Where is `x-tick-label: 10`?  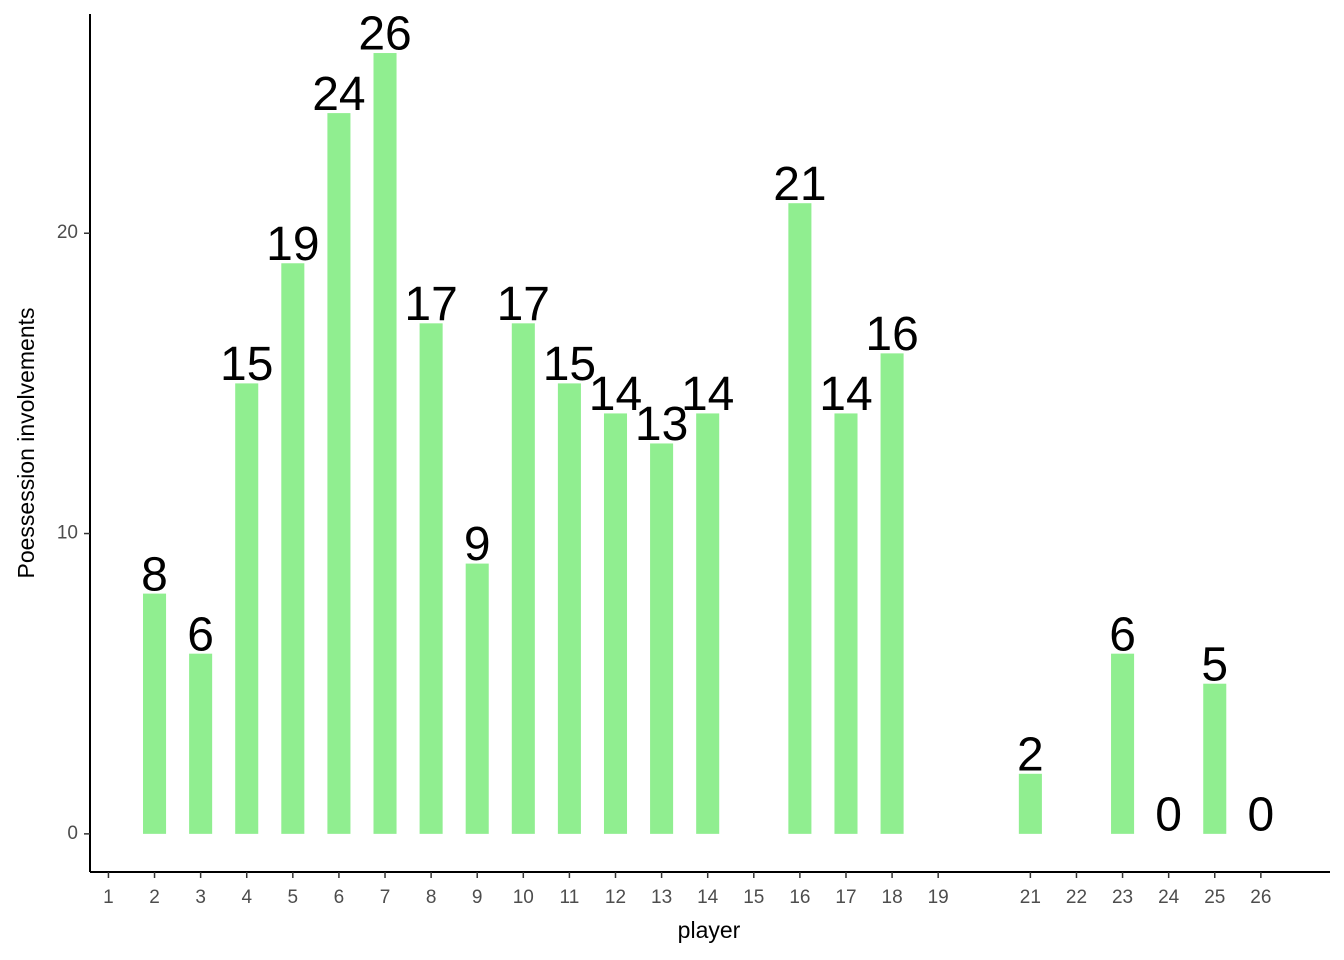 x-tick-label: 10 is located at coordinates (523, 897).